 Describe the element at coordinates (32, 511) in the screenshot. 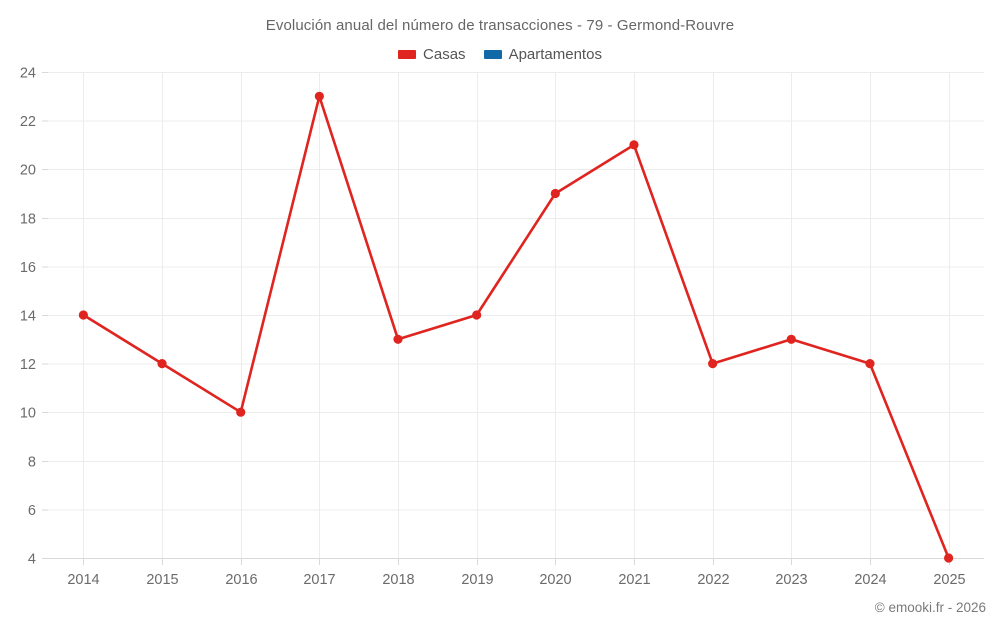

I see `y-axis-tick-label: 6` at that location.